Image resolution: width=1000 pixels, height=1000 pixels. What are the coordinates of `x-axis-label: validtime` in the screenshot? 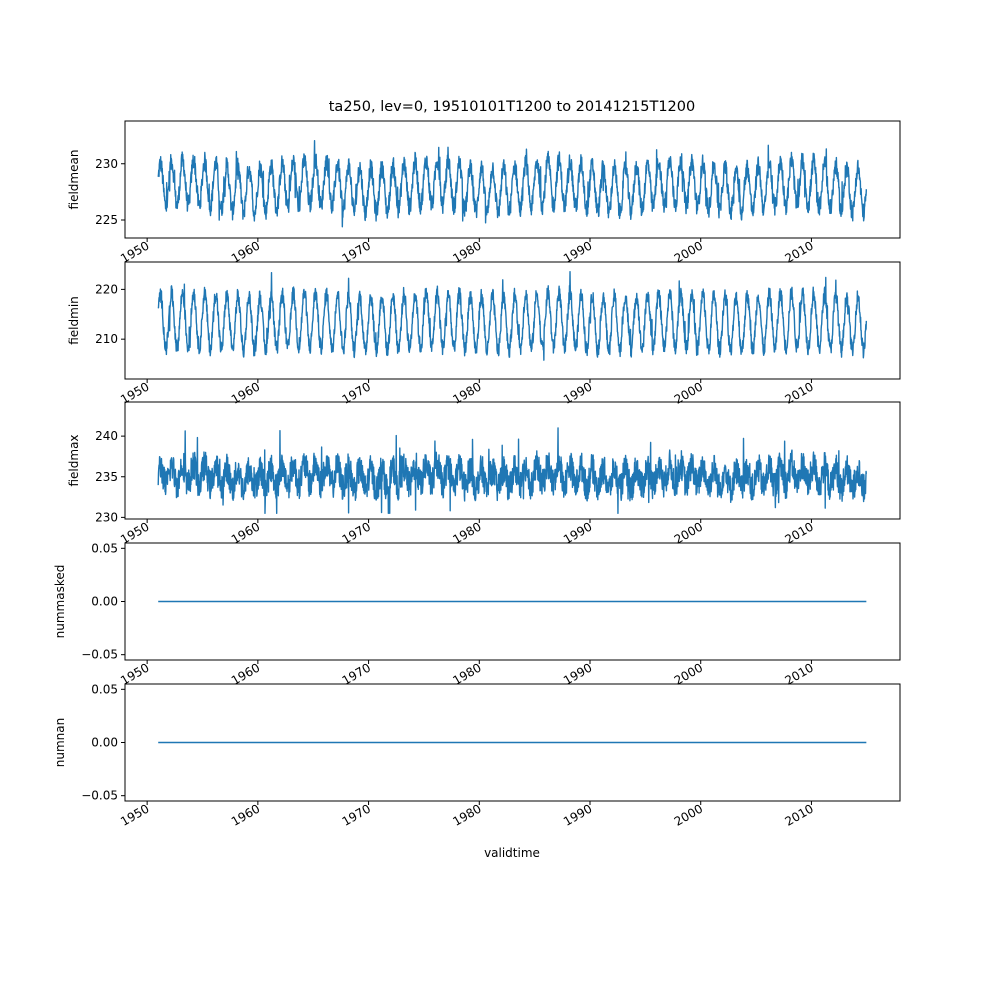 It's located at (512, 853).